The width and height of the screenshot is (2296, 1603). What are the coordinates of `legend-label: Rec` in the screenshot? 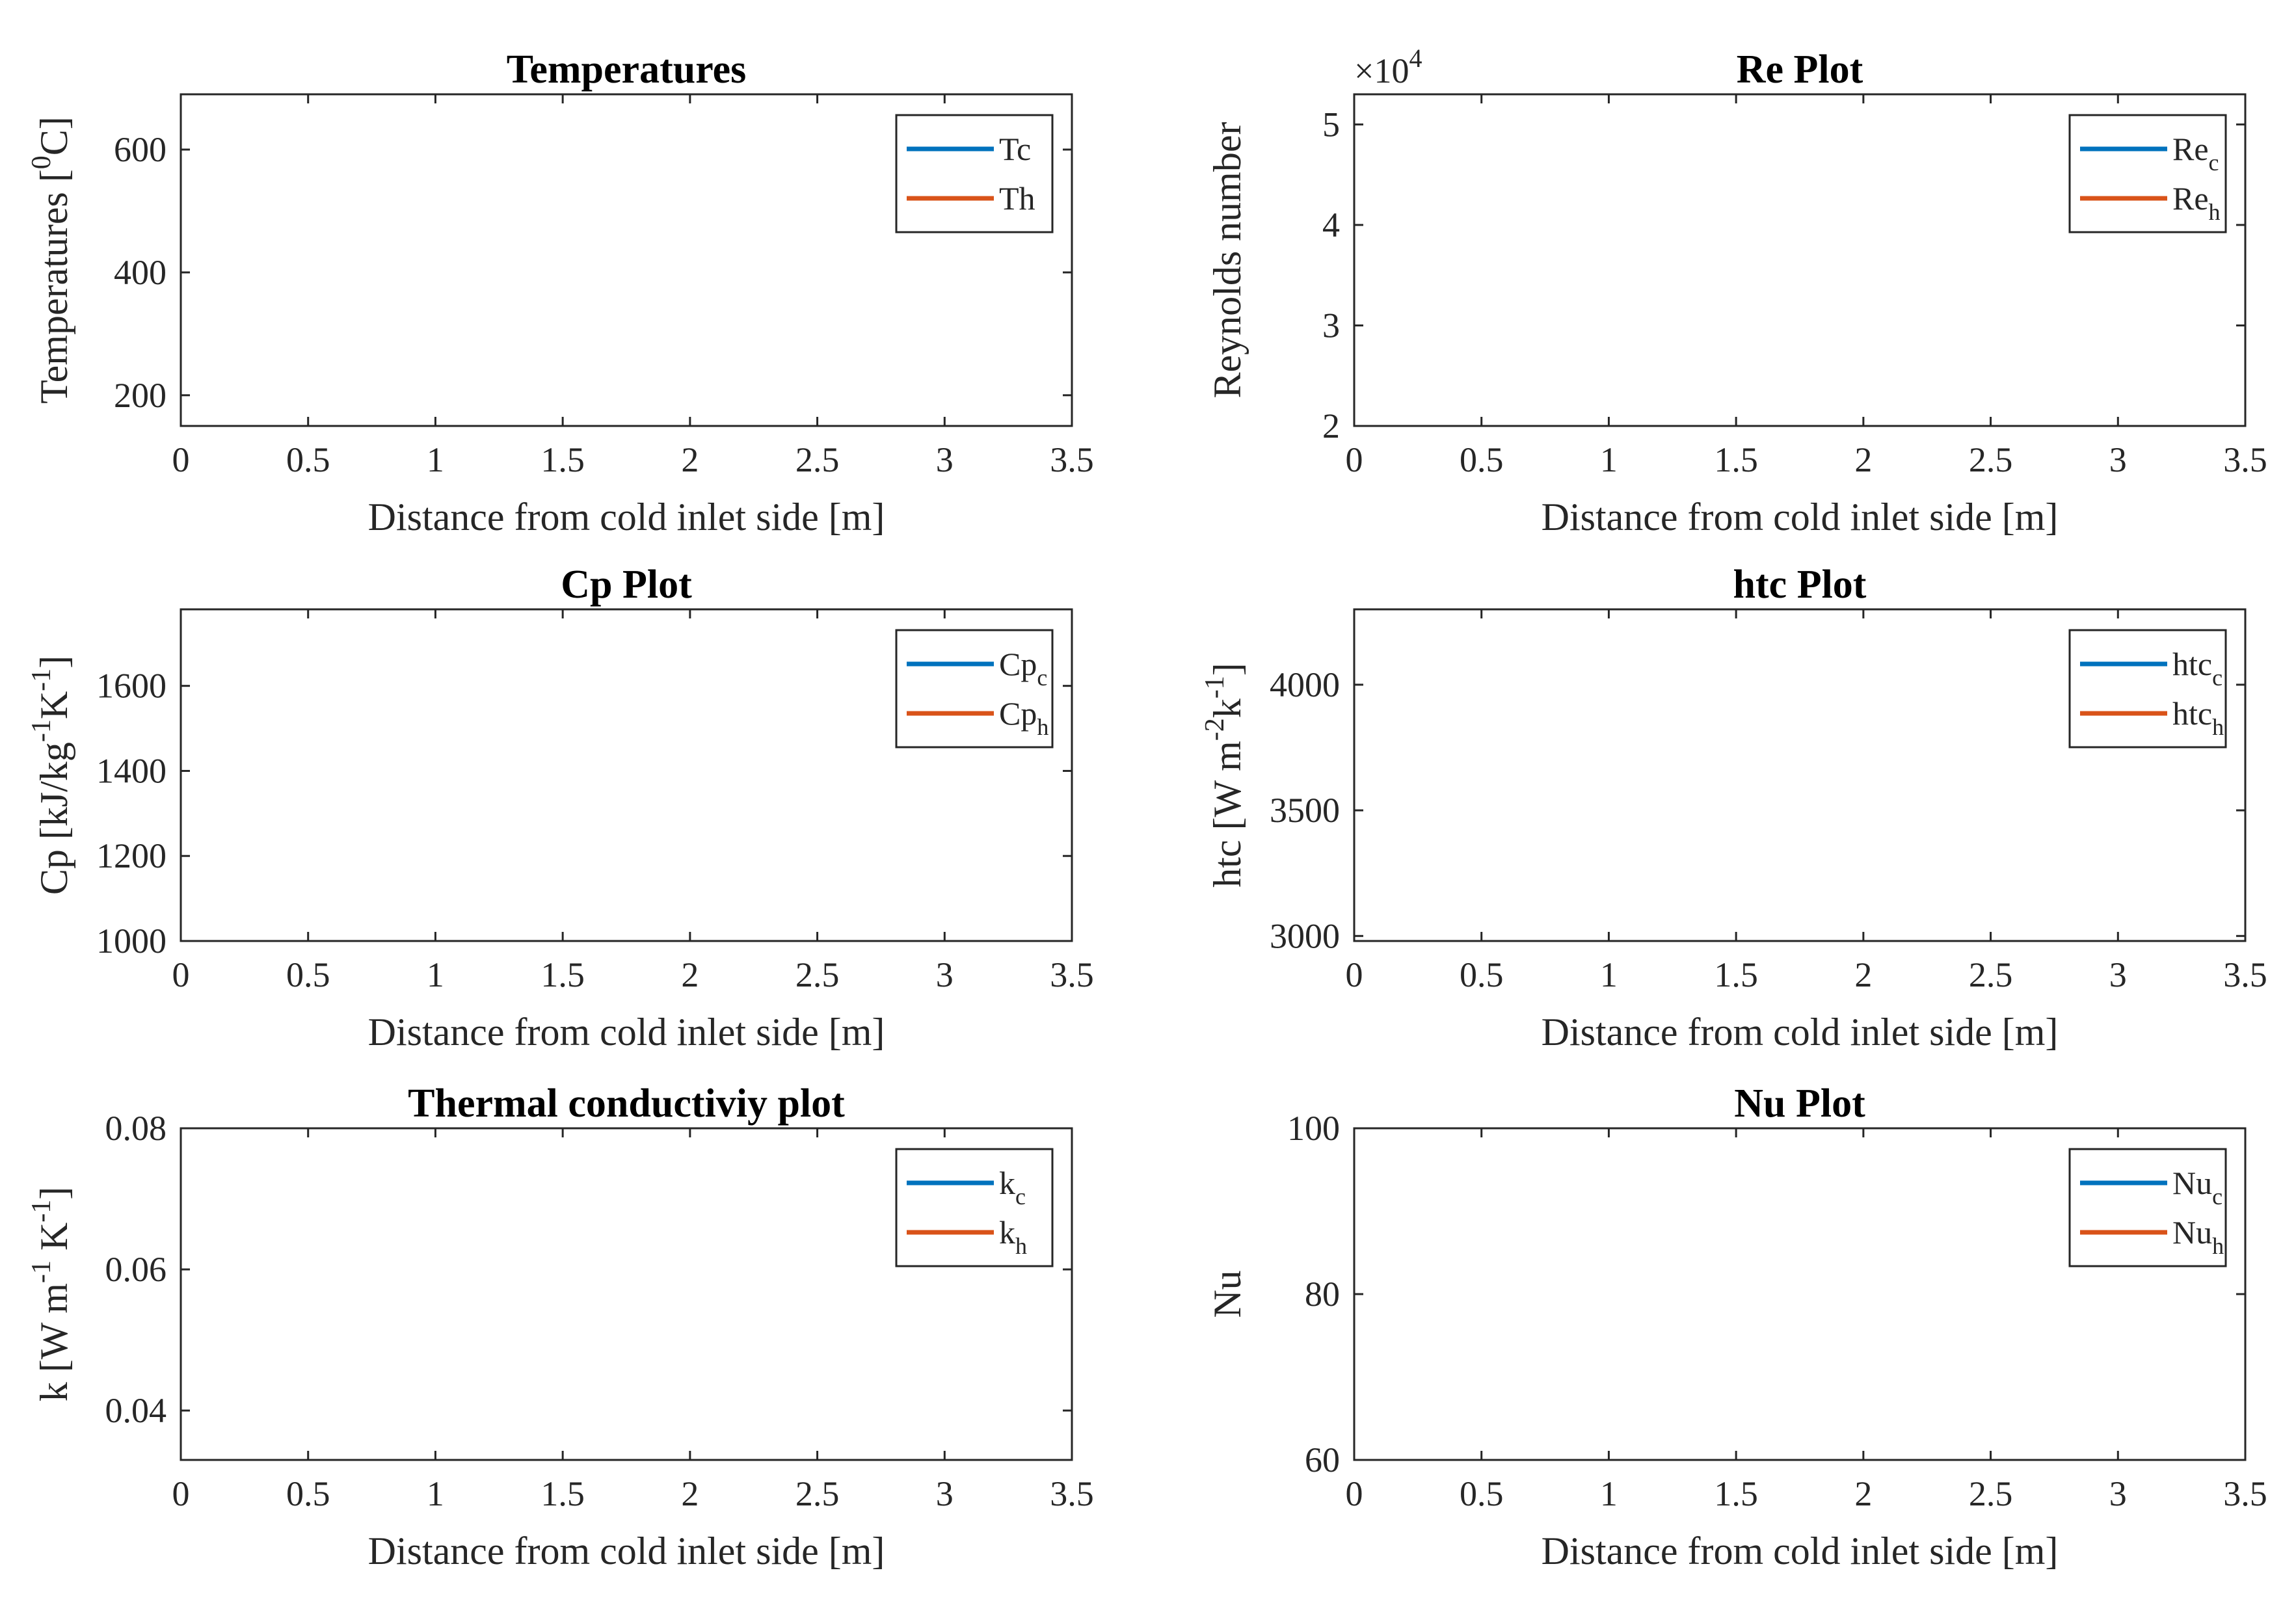 It's located at (2195, 153).